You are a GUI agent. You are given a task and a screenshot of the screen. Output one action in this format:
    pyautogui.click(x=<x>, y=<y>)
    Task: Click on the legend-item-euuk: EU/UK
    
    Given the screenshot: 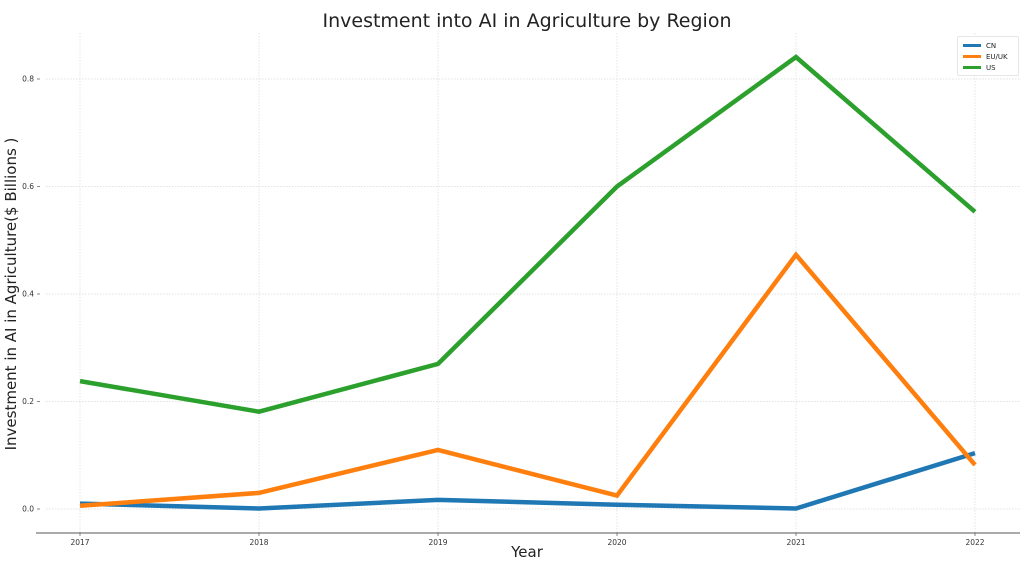 What is the action you would take?
    pyautogui.click(x=985, y=56)
    